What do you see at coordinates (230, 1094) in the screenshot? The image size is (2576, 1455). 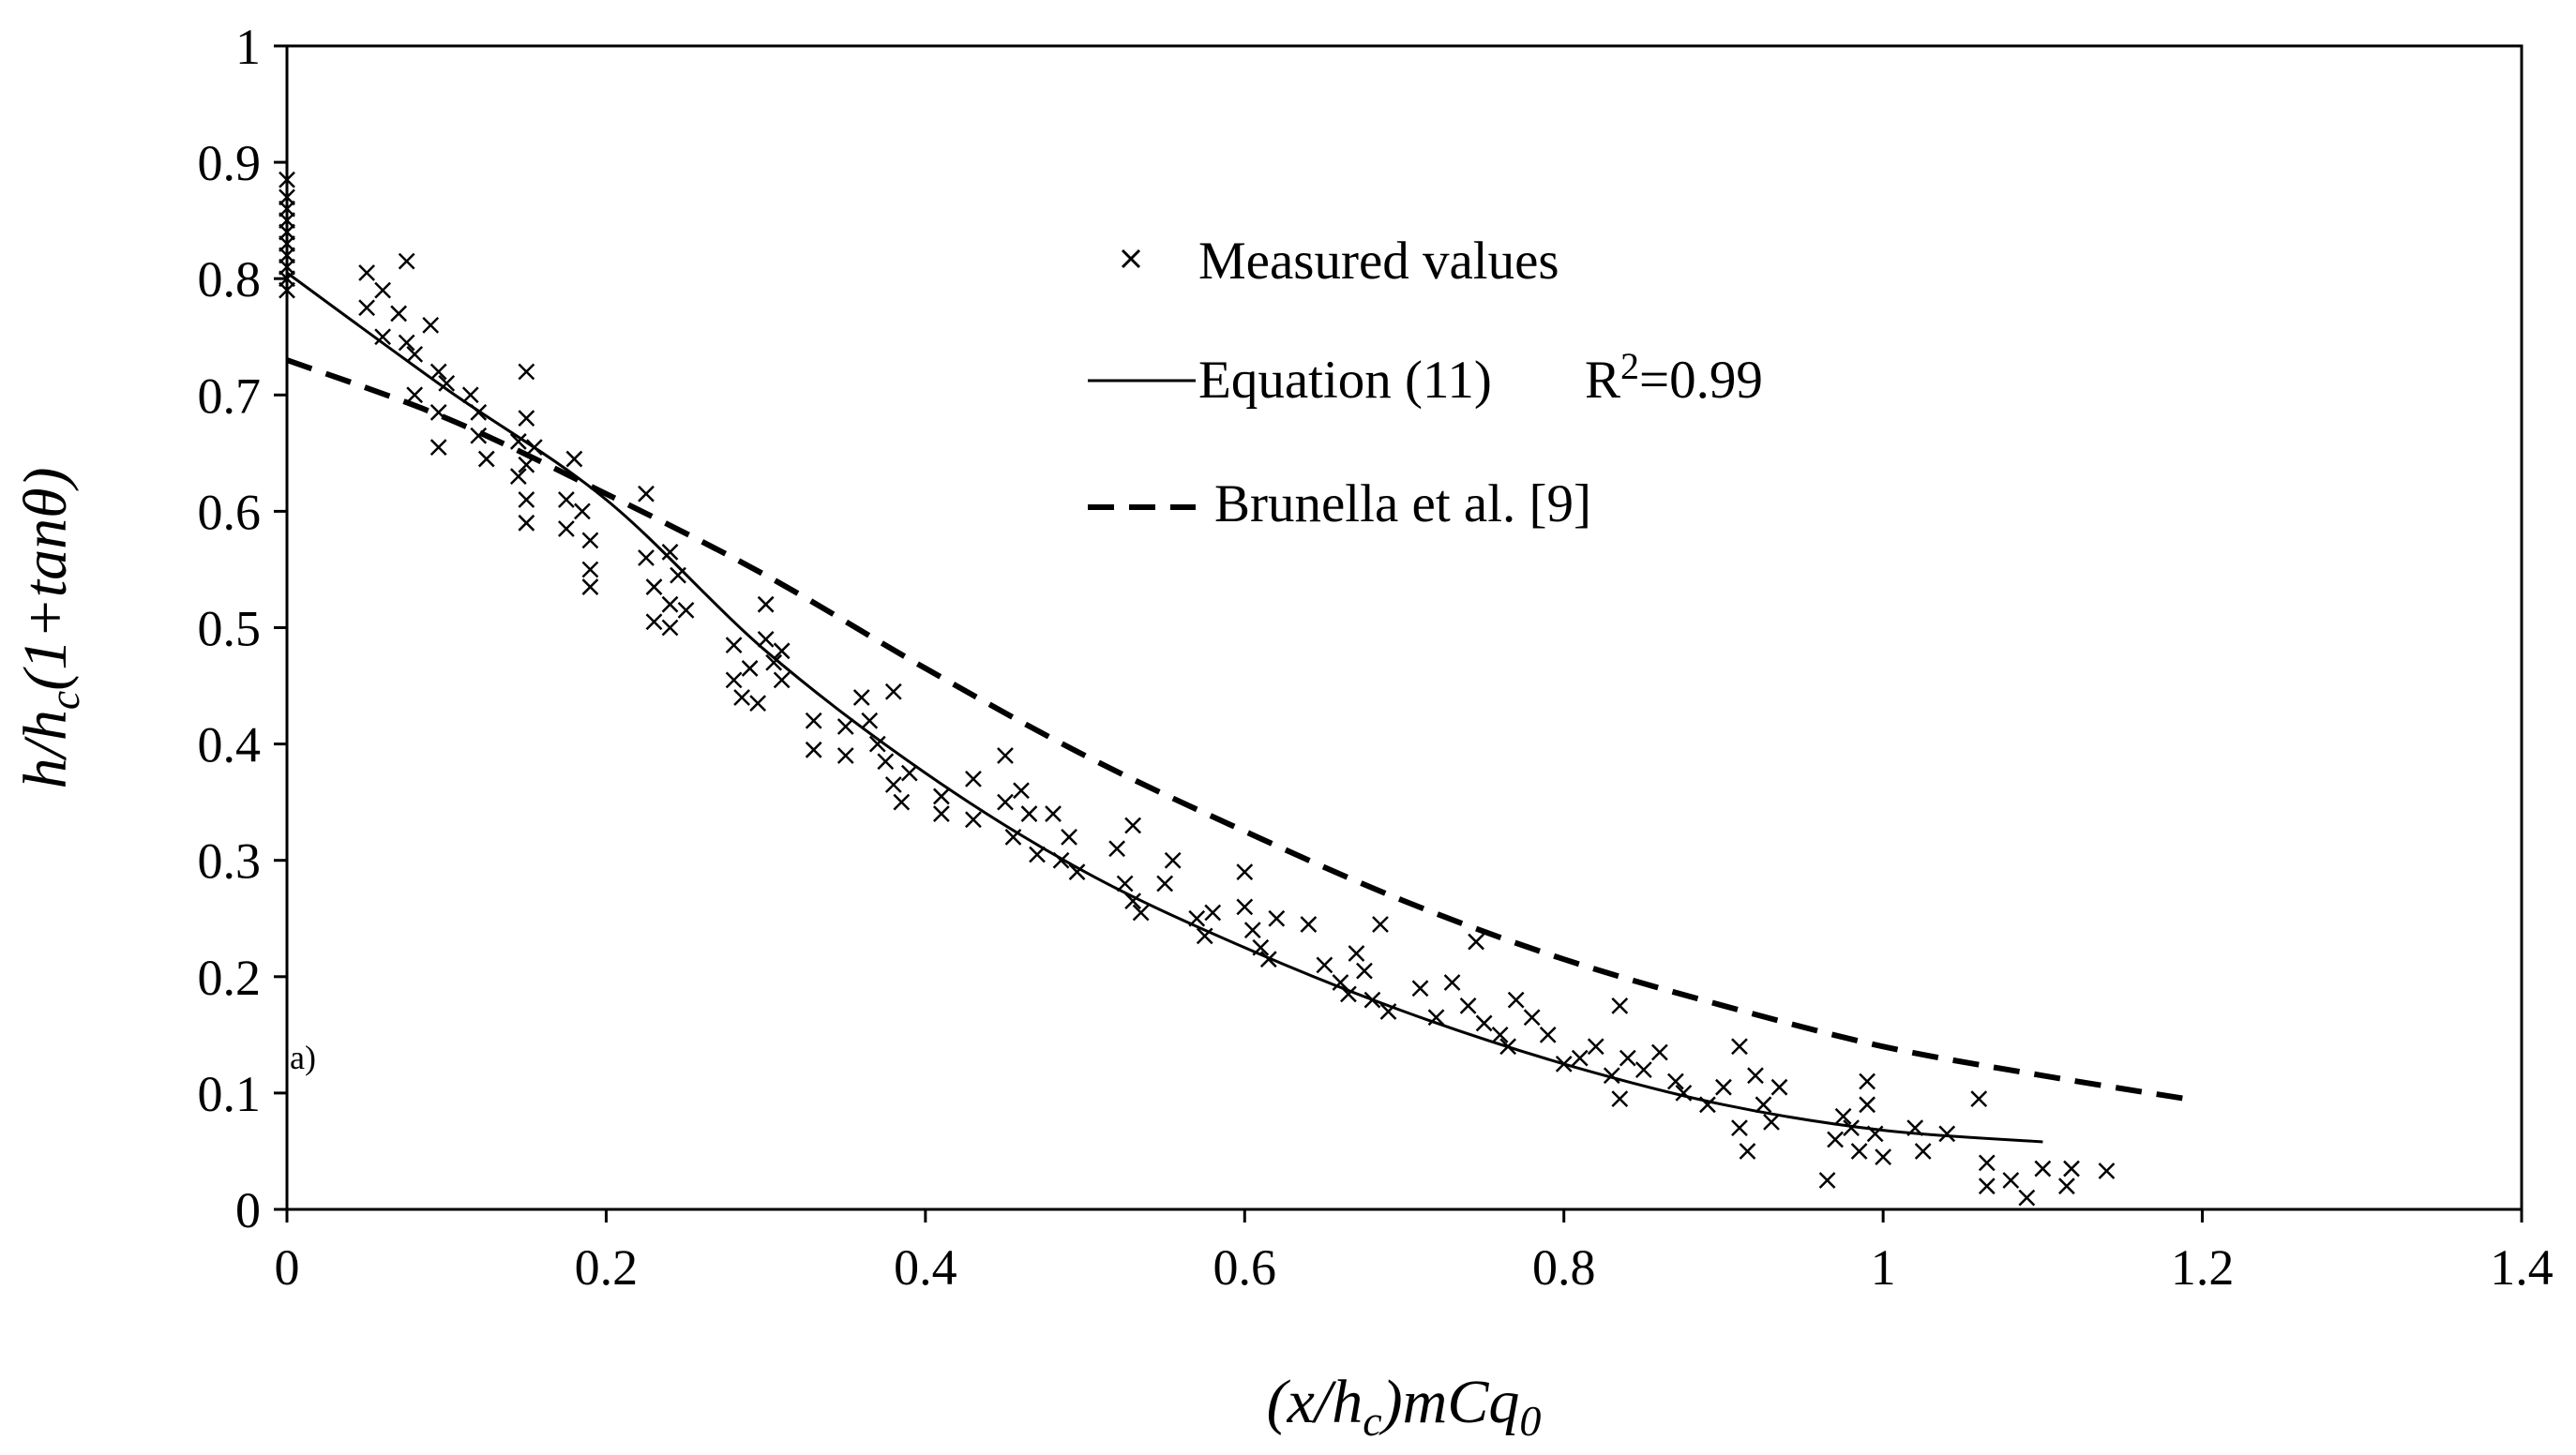 I see `y-tick-label: 0.1` at bounding box center [230, 1094].